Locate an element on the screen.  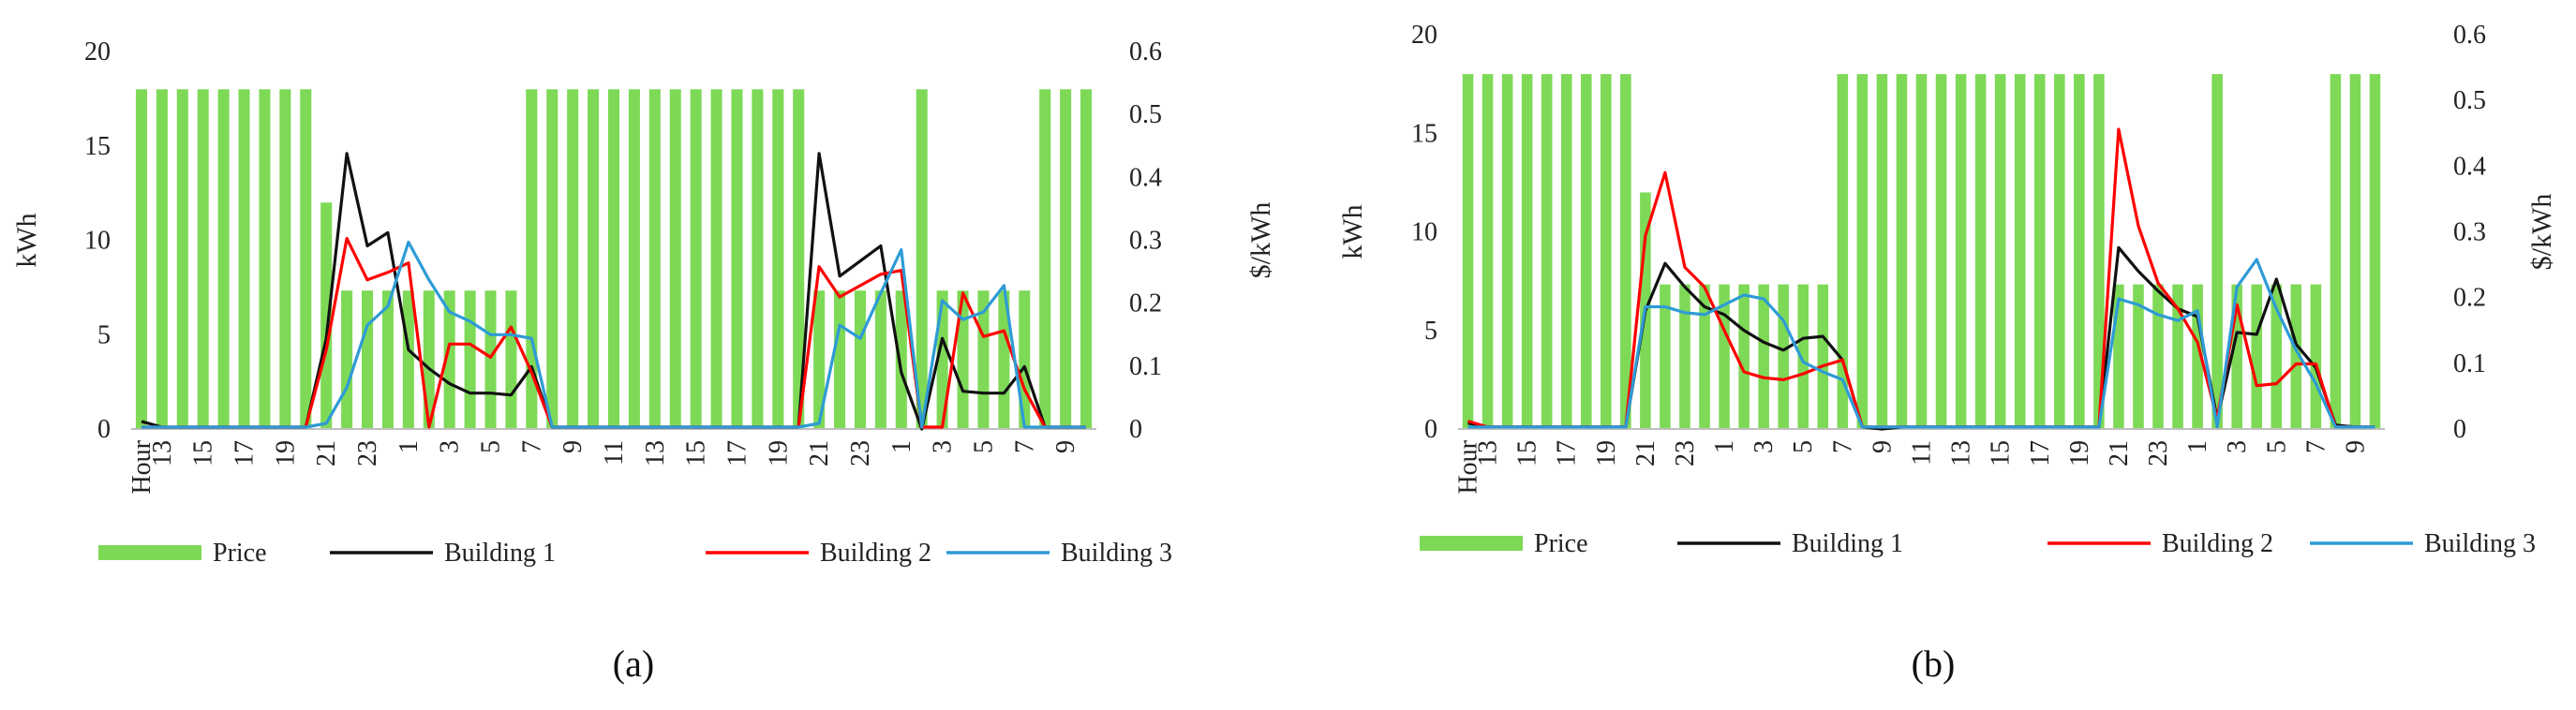
x-tick-label: 21 is located at coordinates (326, 453).